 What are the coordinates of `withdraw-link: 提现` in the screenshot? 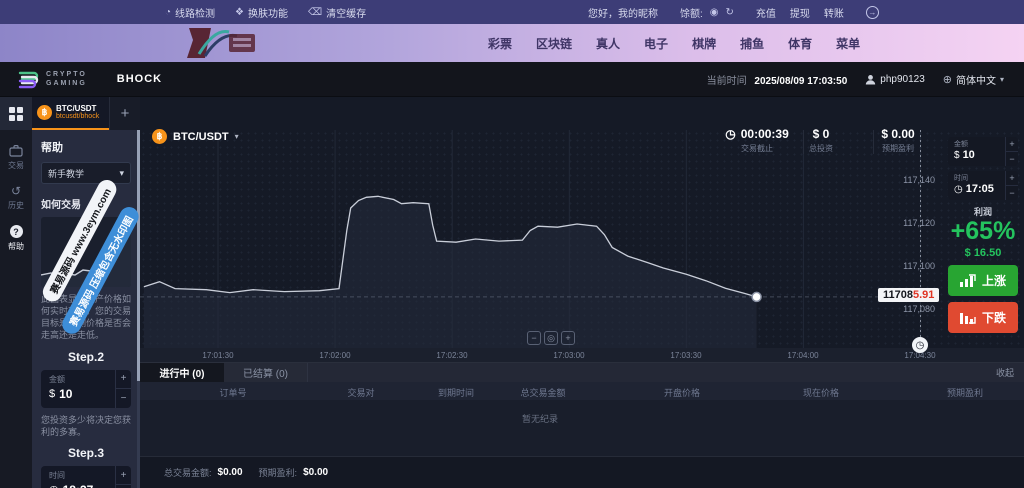 It's located at (799, 14).